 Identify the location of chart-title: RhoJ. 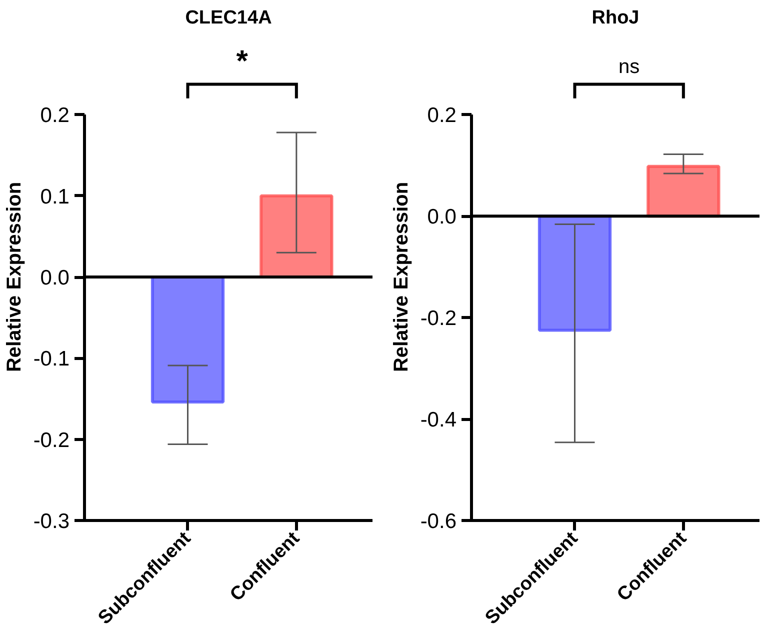
(616, 18).